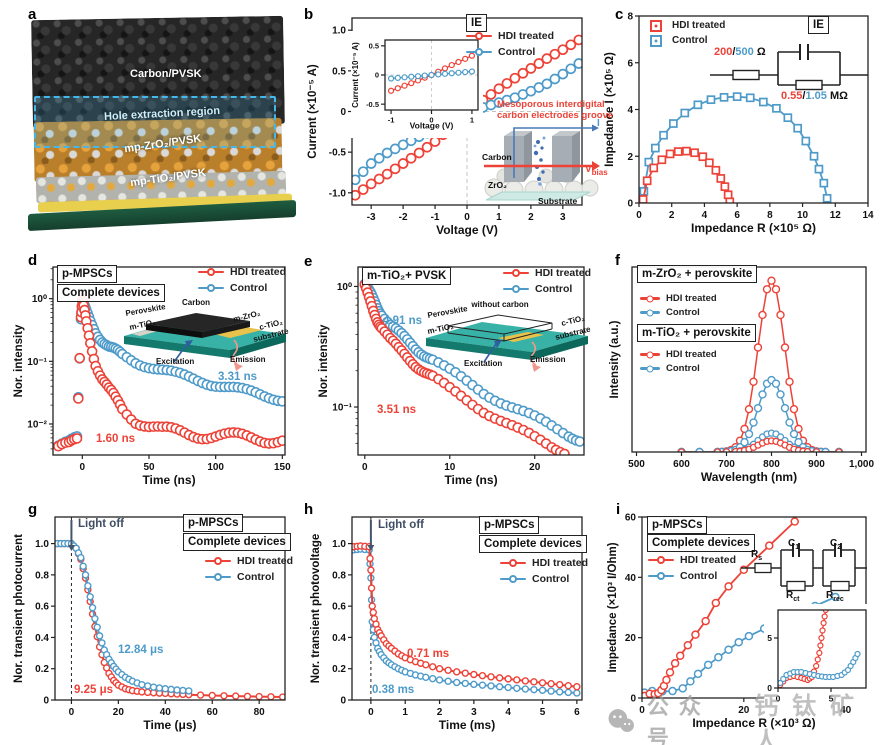  I want to click on svg-text: Voltage (V), so click(467, 230).